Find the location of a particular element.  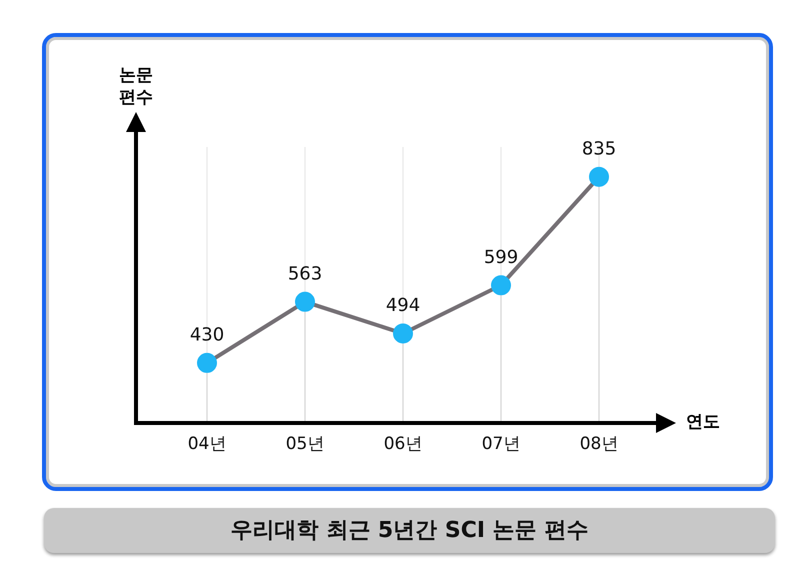

x-tick-label: 05년 is located at coordinates (305, 444).